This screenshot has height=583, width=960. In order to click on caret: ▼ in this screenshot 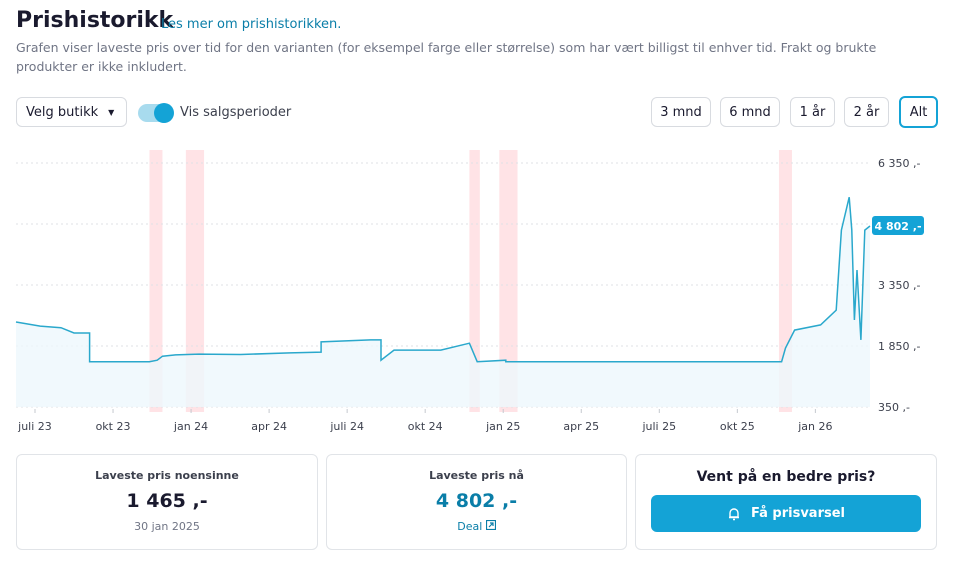, I will do `click(111, 112)`.